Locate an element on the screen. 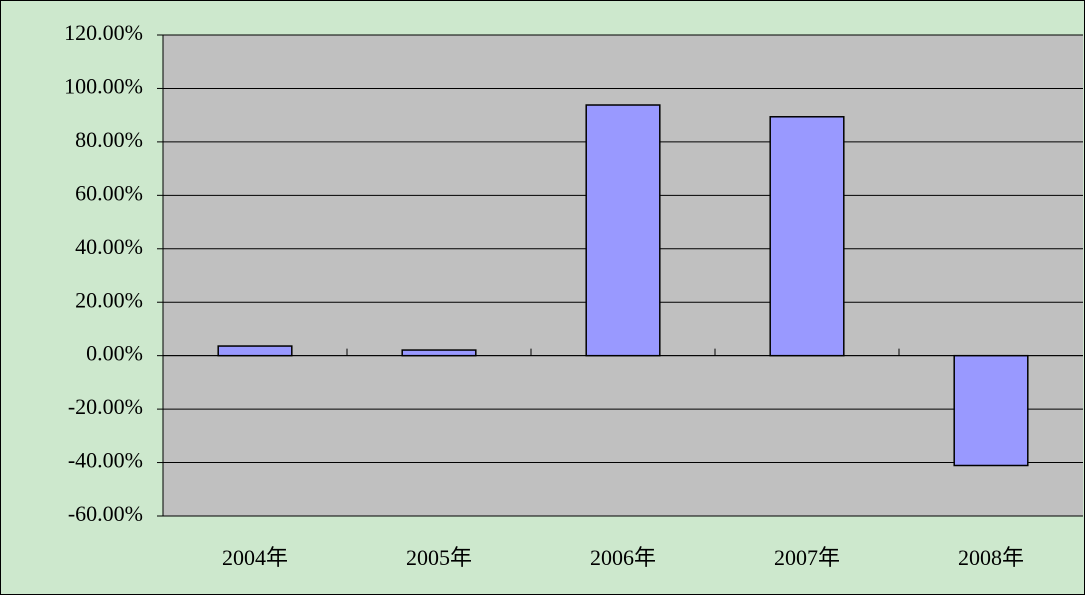  x-tick-label: 2008年 is located at coordinates (991, 557).